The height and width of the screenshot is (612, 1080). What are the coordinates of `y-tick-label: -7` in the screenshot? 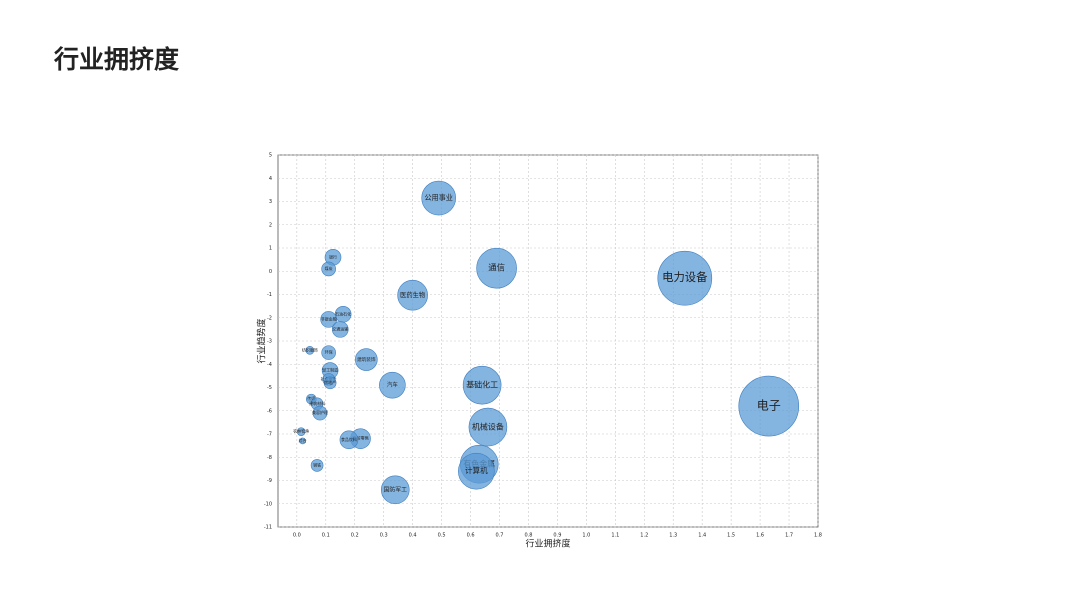 It's located at (269, 435).